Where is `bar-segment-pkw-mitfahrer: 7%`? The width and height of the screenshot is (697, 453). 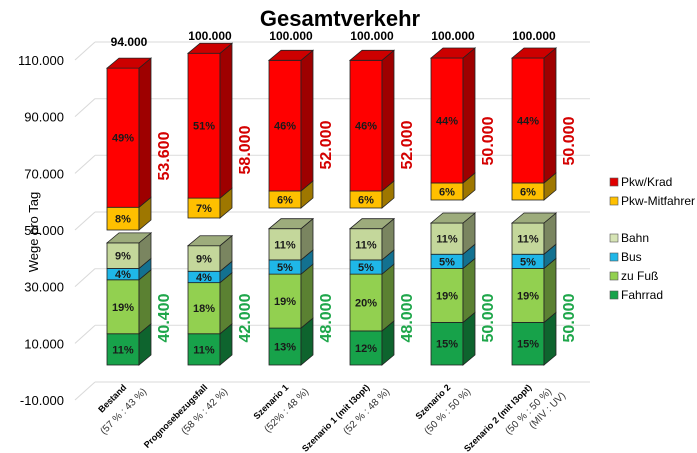 bar-segment-pkw-mitfahrer: 7% is located at coordinates (210, 203).